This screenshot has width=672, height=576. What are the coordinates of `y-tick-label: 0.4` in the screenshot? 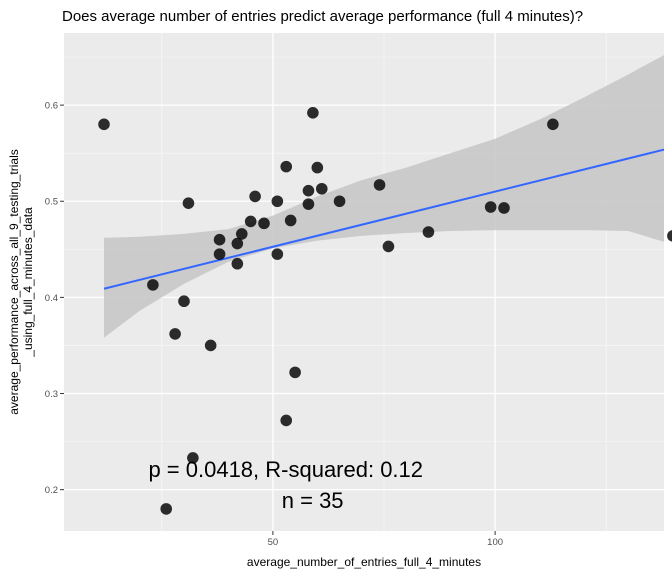 It's located at (51, 298).